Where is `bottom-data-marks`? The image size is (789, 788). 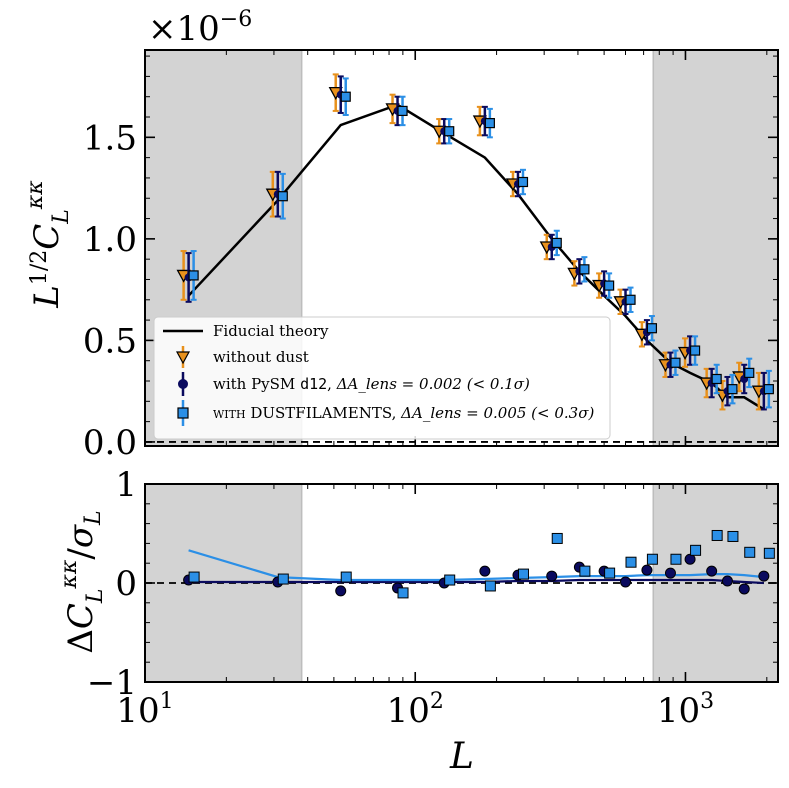
bottom-data-marks is located at coordinates (479, 564).